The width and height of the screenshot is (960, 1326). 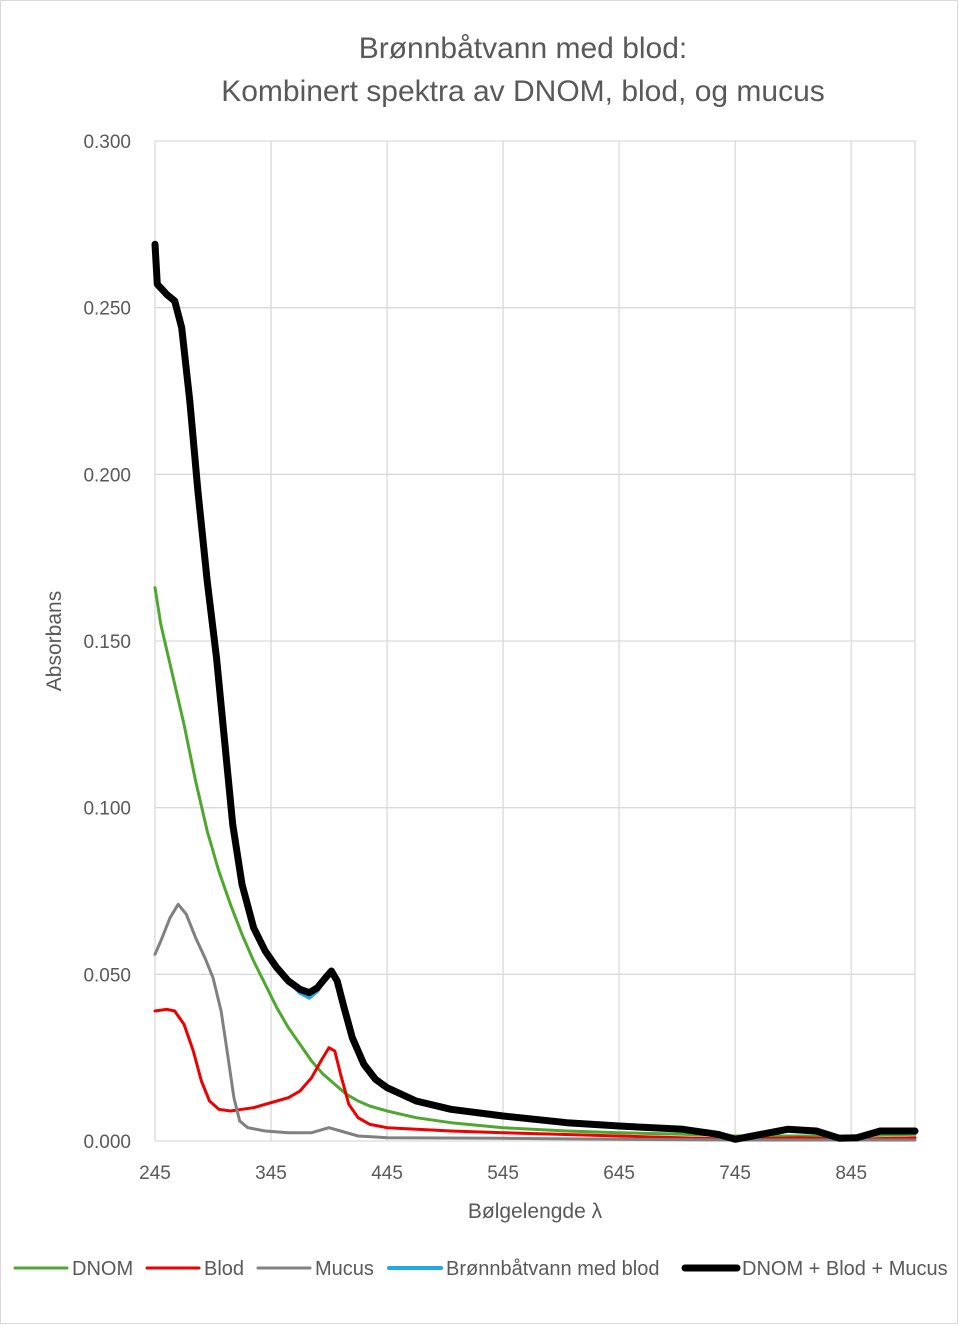 What do you see at coordinates (54, 641) in the screenshot?
I see `y-axis-label: Absorbans` at bounding box center [54, 641].